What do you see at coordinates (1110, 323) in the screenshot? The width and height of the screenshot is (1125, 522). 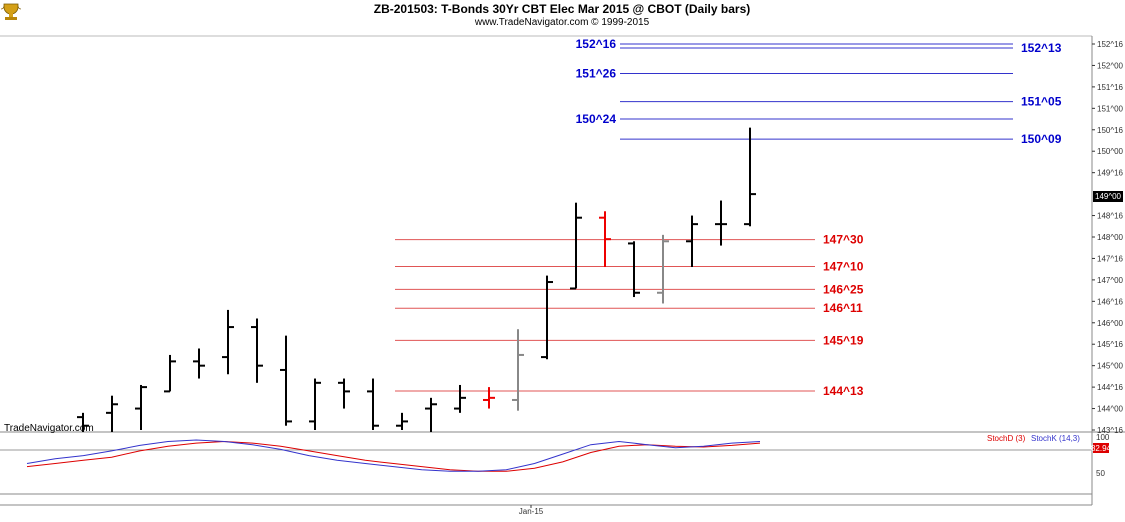 I see `price-tick-label: 146^00` at bounding box center [1110, 323].